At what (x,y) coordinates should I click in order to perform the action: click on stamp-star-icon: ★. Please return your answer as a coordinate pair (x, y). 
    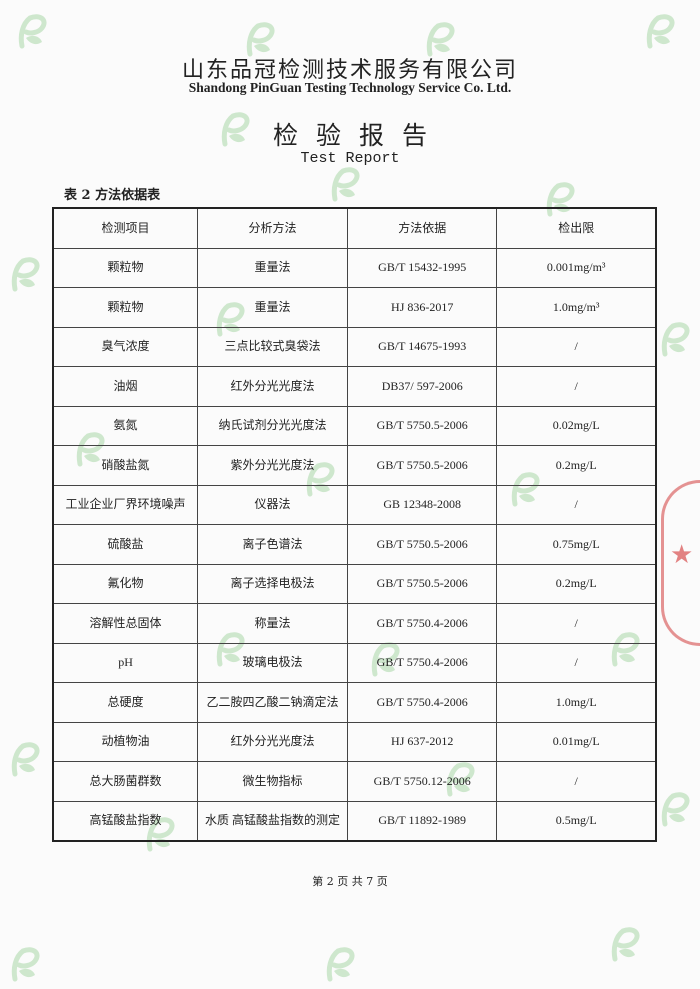
    Looking at the image, I should click on (682, 555).